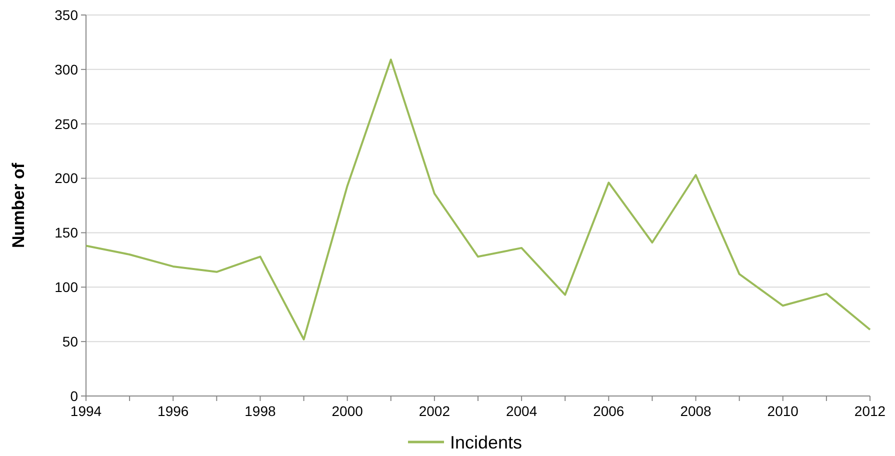  What do you see at coordinates (608, 411) in the screenshot?
I see `x-tick-label: 2006` at bounding box center [608, 411].